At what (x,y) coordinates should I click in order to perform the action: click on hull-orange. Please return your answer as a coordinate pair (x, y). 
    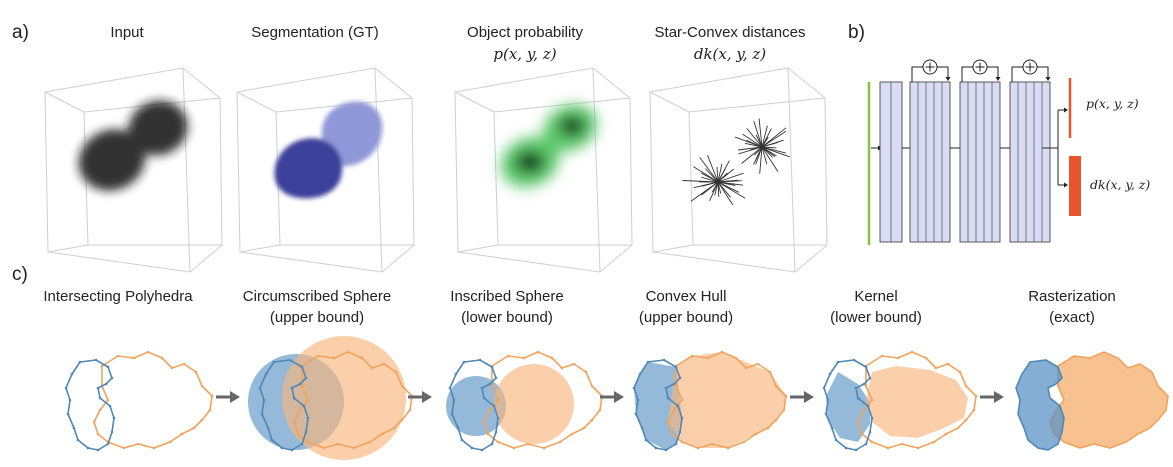
    Looking at the image, I should click on (727, 400).